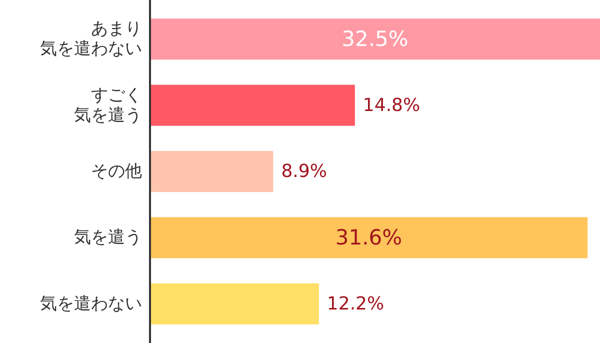  Describe the element at coordinates (304, 171) in the screenshot. I see `data-label: 8.9%` at that location.